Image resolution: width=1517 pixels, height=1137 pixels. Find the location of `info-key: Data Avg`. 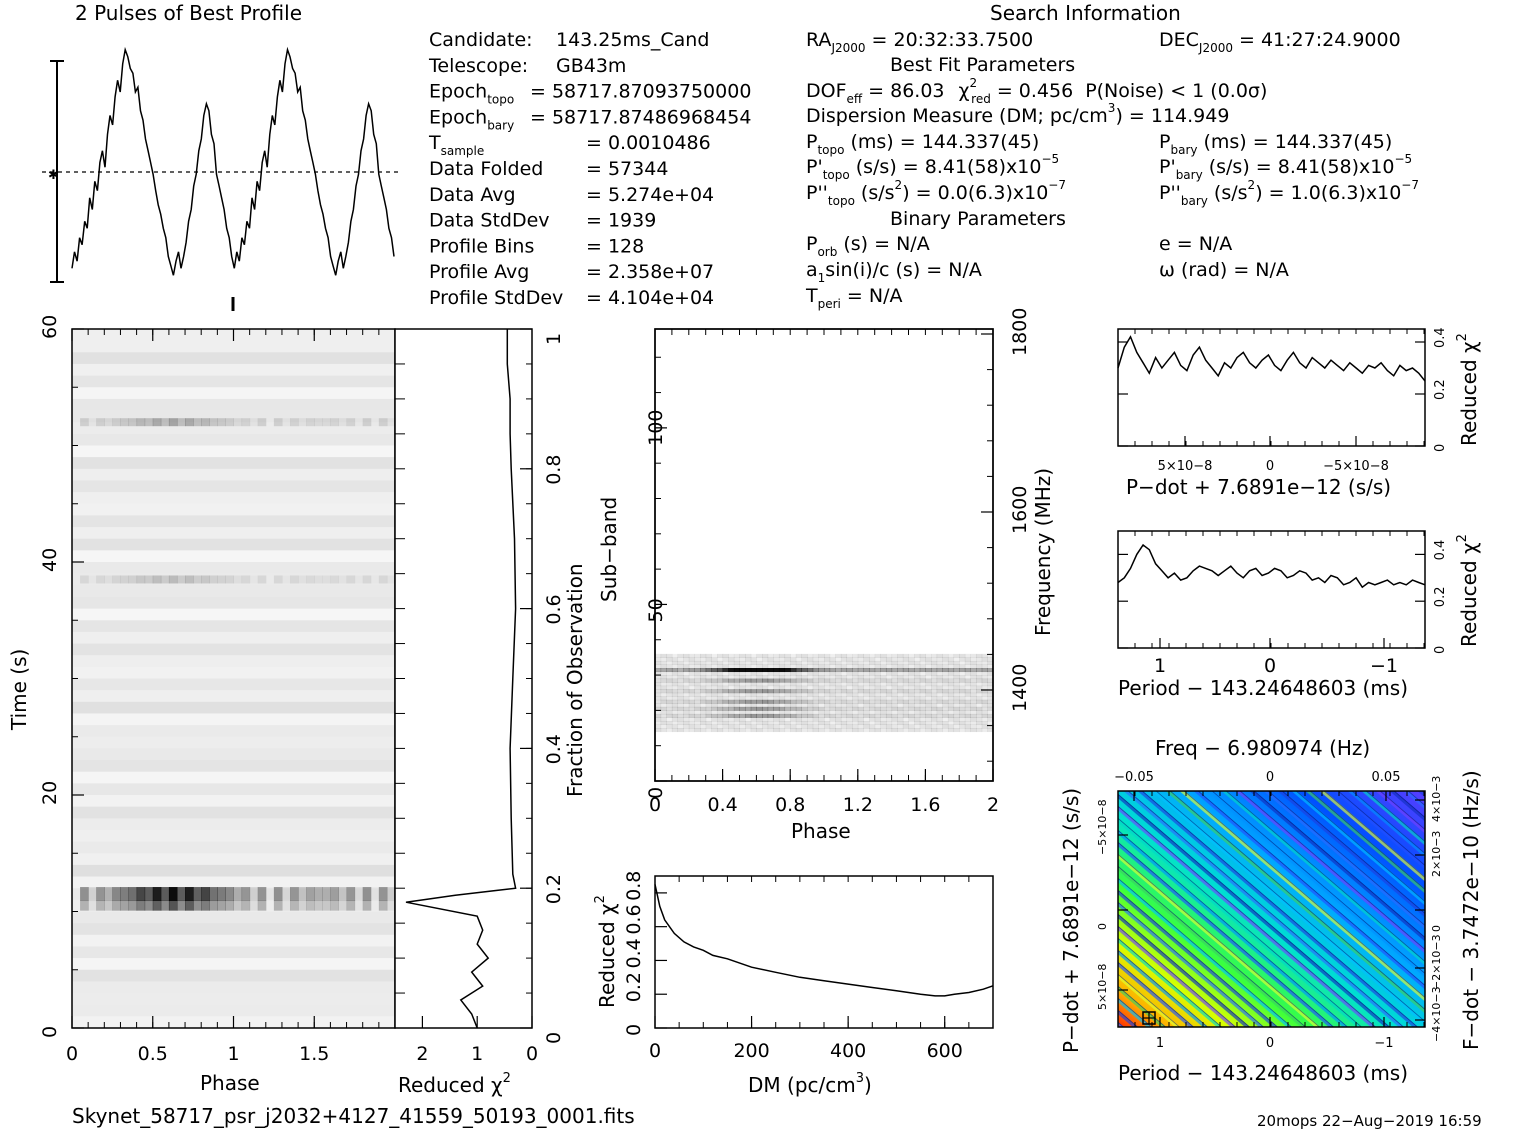

info-key: Data Avg is located at coordinates (472, 195).